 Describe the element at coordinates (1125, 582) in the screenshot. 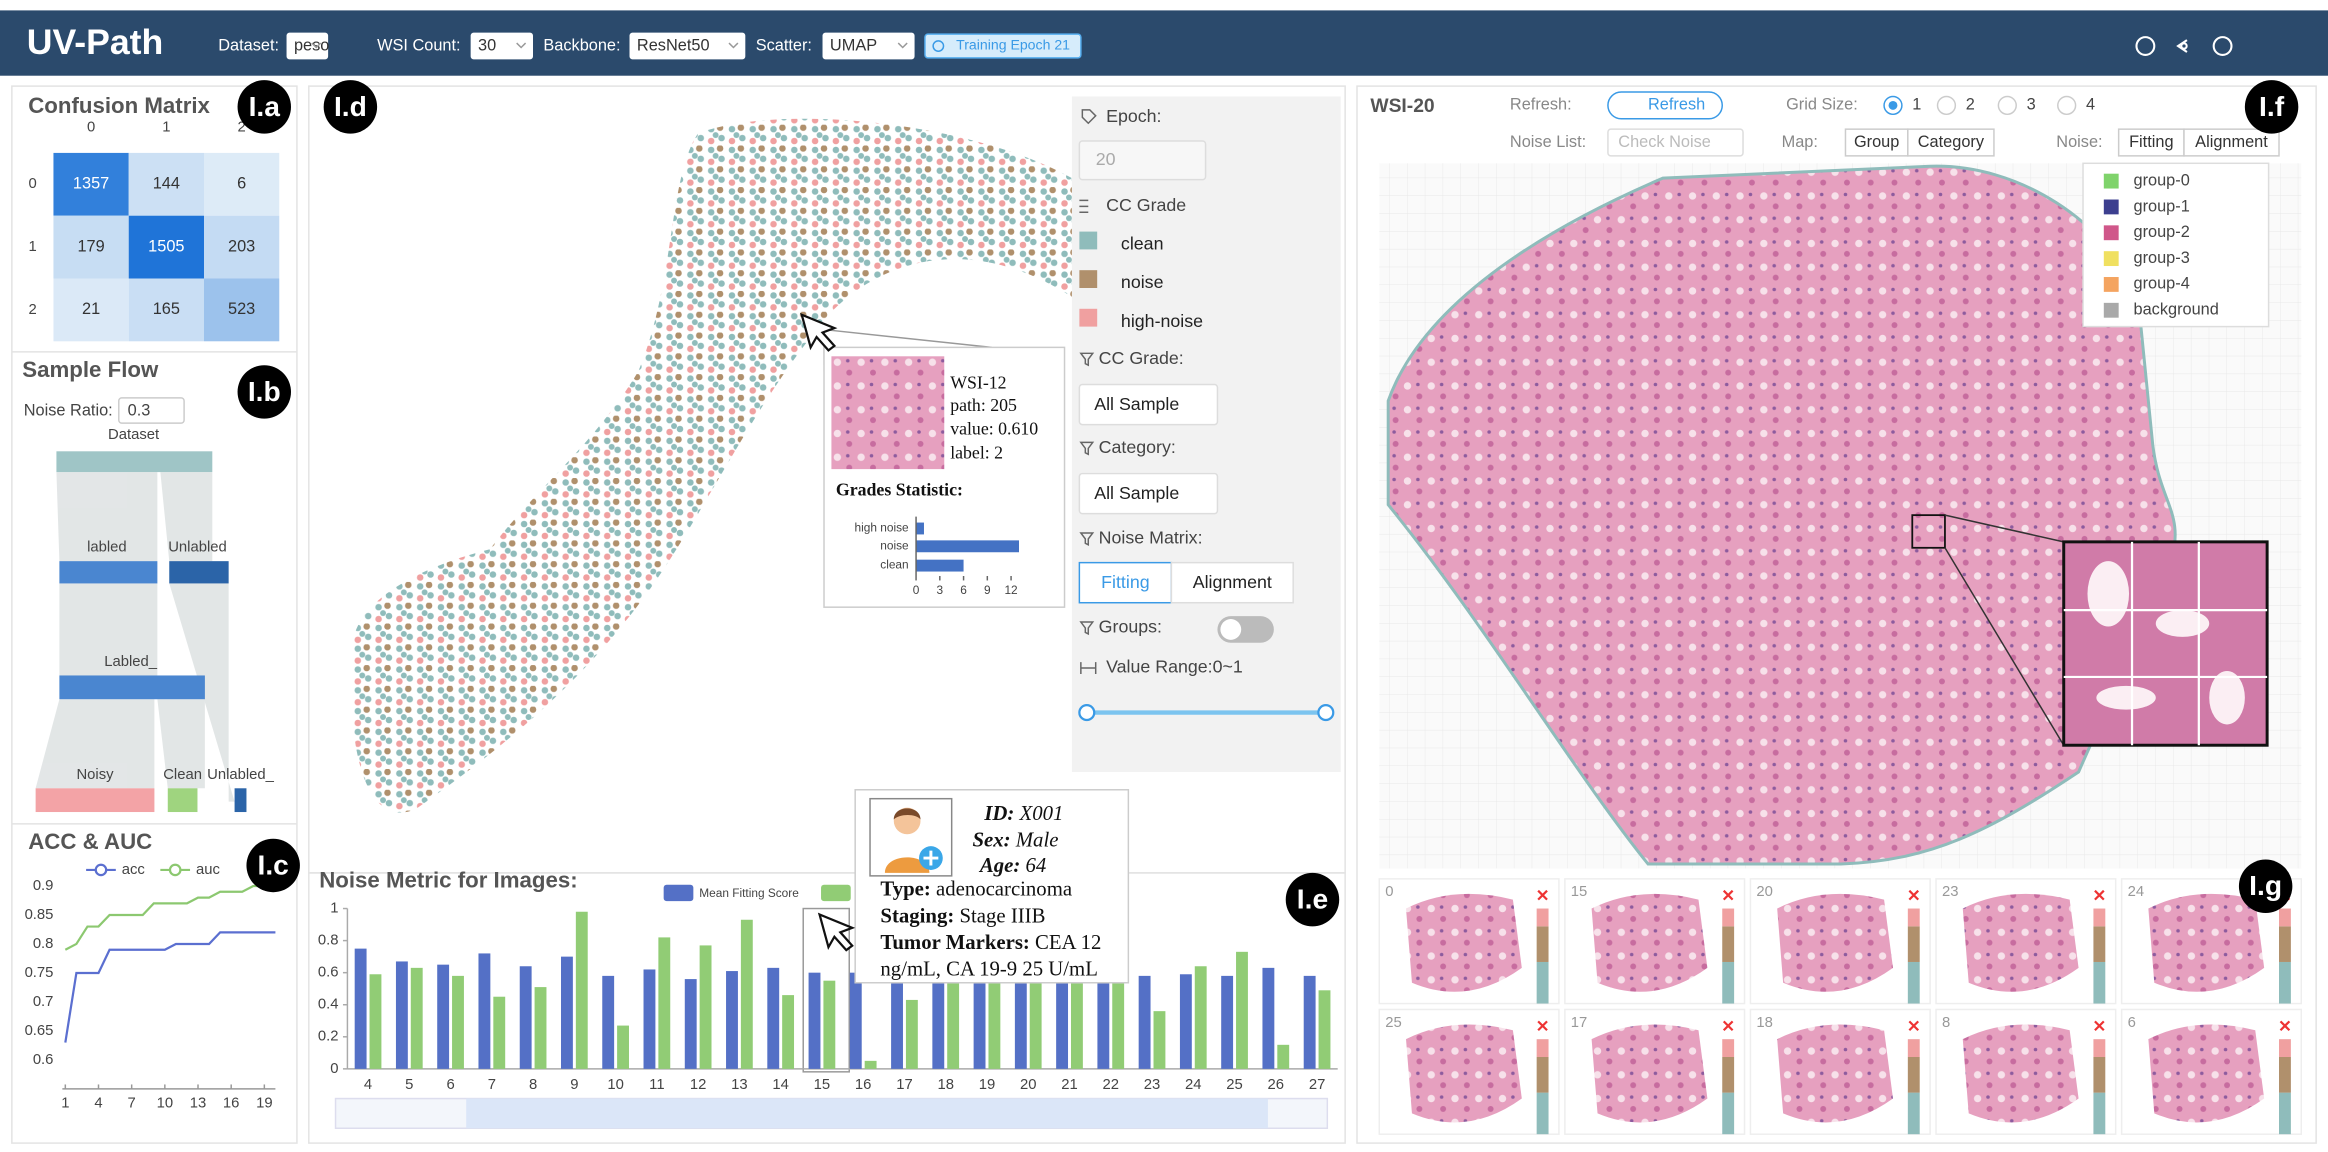

I see `fitting-button` at that location.